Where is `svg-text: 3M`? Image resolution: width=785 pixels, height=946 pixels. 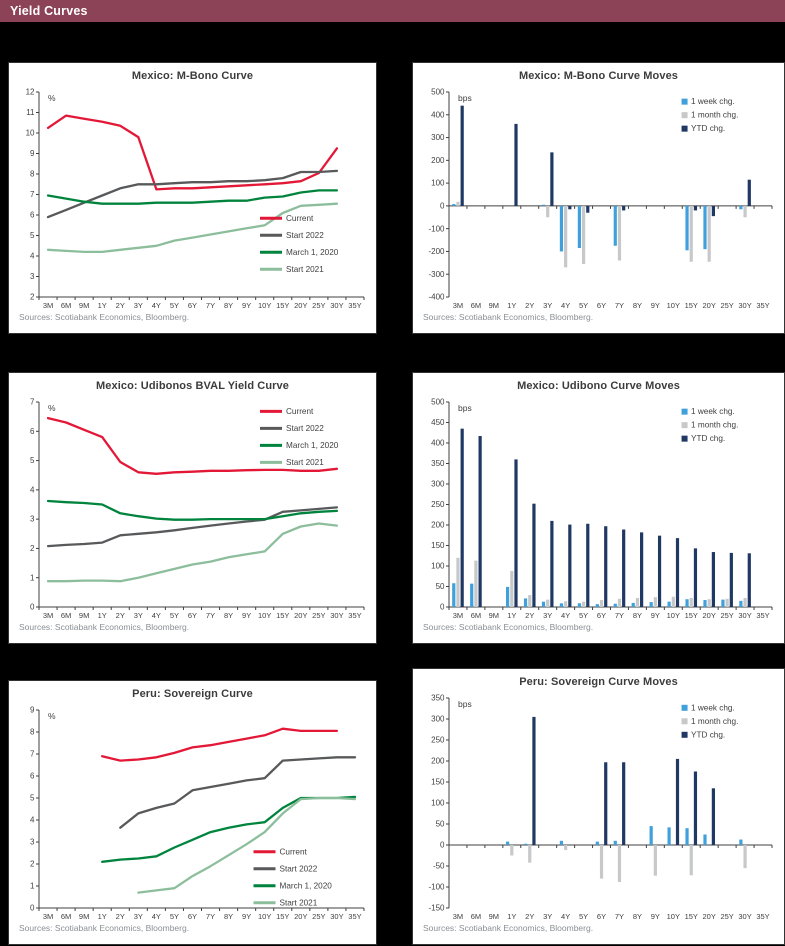
svg-text: 3M is located at coordinates (458, 615).